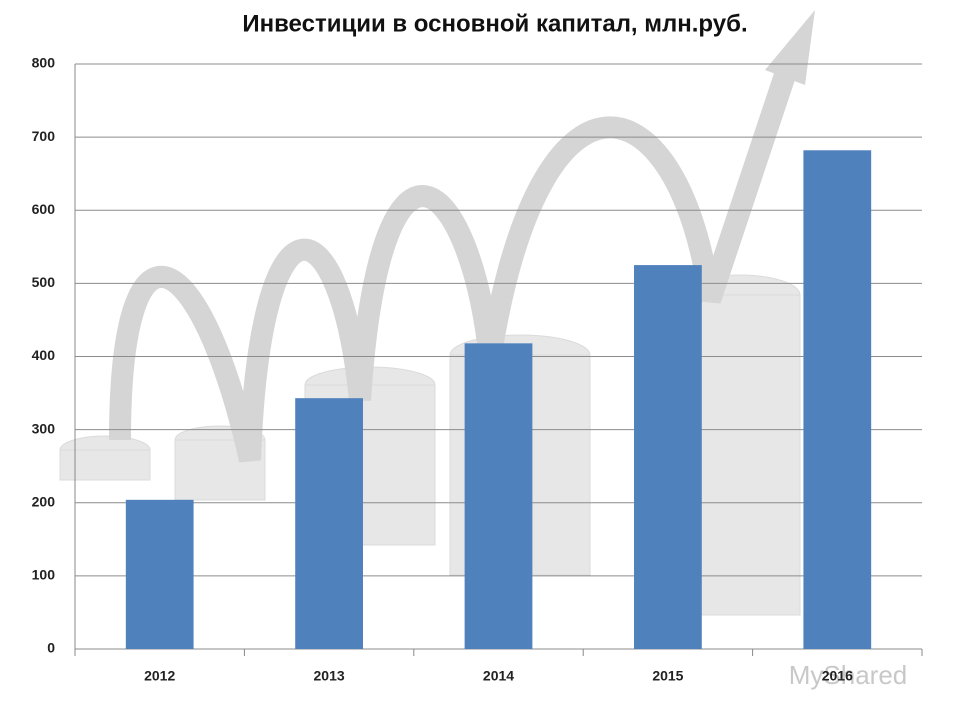 The width and height of the screenshot is (960, 720). What do you see at coordinates (44, 209) in the screenshot?
I see `y-tick-label: 600` at bounding box center [44, 209].